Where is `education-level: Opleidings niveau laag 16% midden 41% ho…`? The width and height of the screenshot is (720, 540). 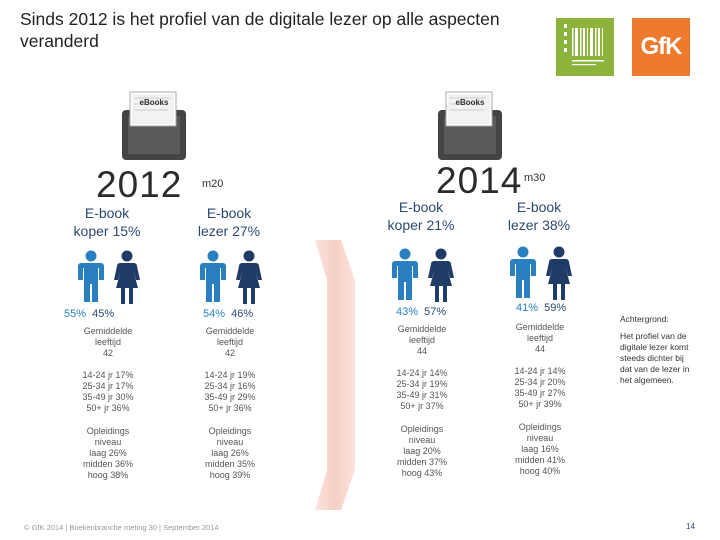 education-level: Opleidings niveau laag 16% midden 41% ho… is located at coordinates (540, 449).